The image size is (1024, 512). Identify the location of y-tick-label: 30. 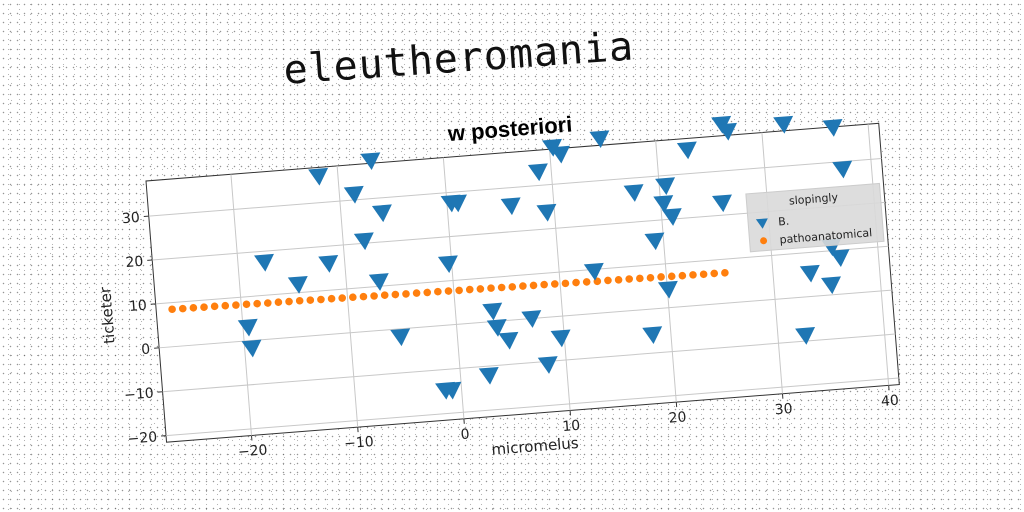
(130, 218).